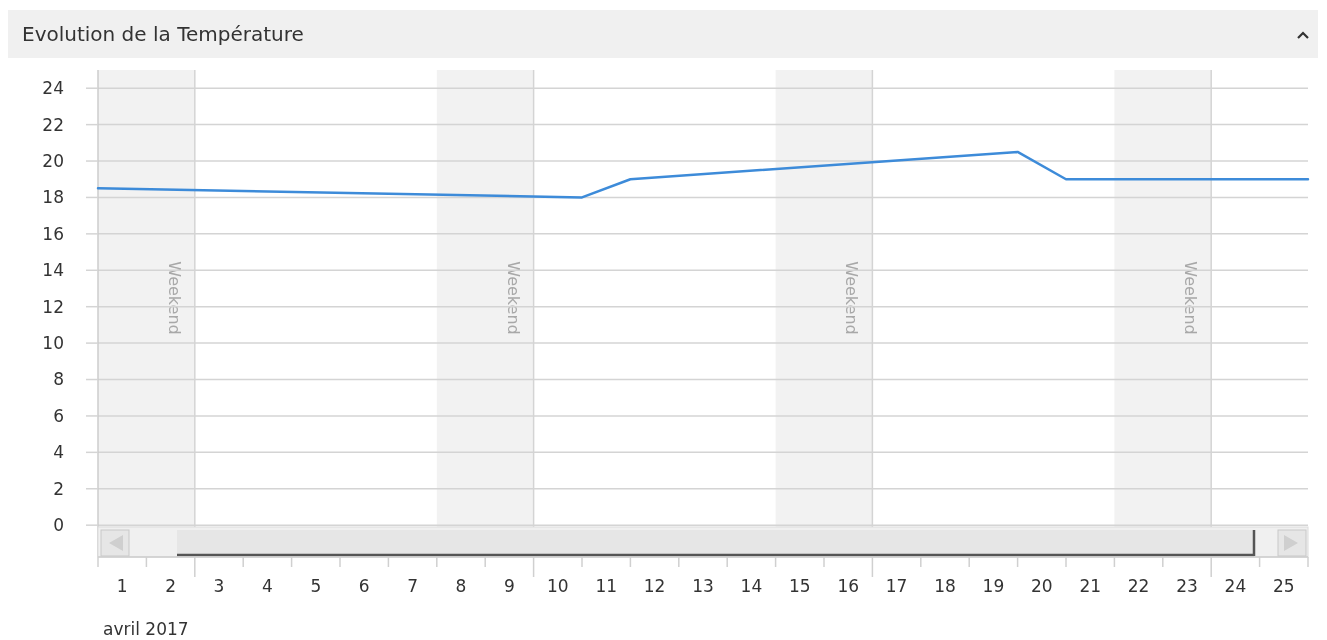  What do you see at coordinates (1187, 586) in the screenshot?
I see `x-tick-label: 23` at bounding box center [1187, 586].